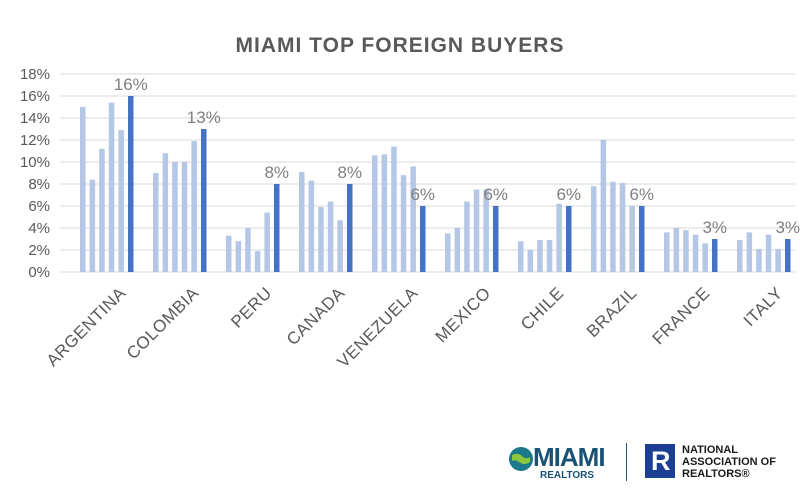  Describe the element at coordinates (35, 118) in the screenshot. I see `y-tick-label: 14%` at that location.